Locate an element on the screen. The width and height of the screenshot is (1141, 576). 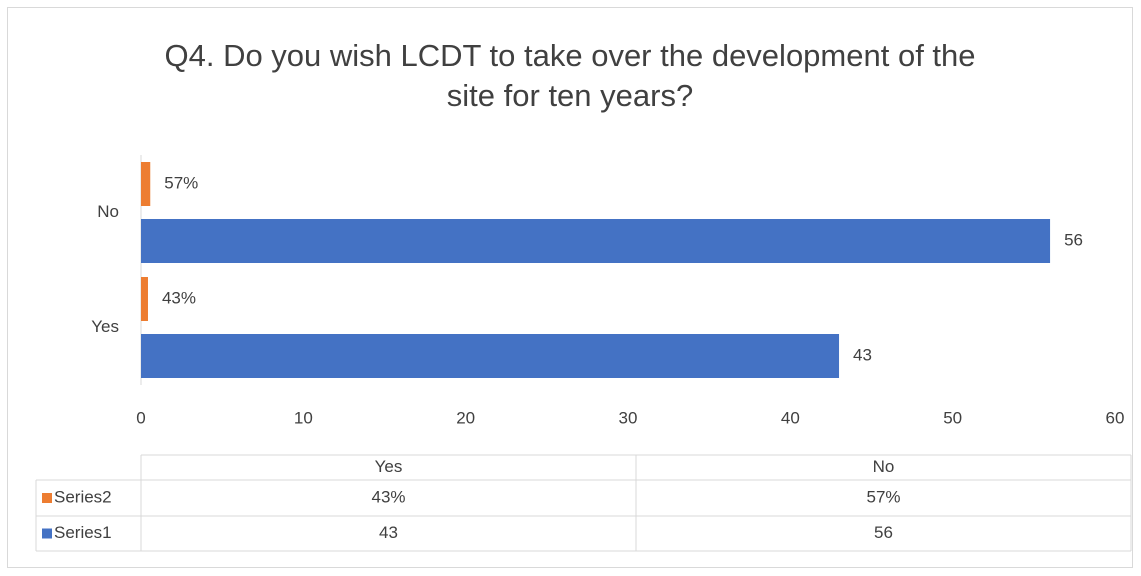
table-header: Yes is located at coordinates (389, 466).